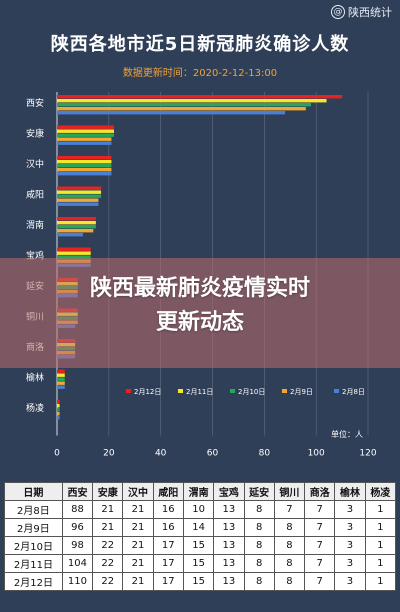 Image resolution: width=400 pixels, height=612 pixels. What do you see at coordinates (380, 491) in the screenshot?
I see `table-header-cell: 杨凌` at bounding box center [380, 491].